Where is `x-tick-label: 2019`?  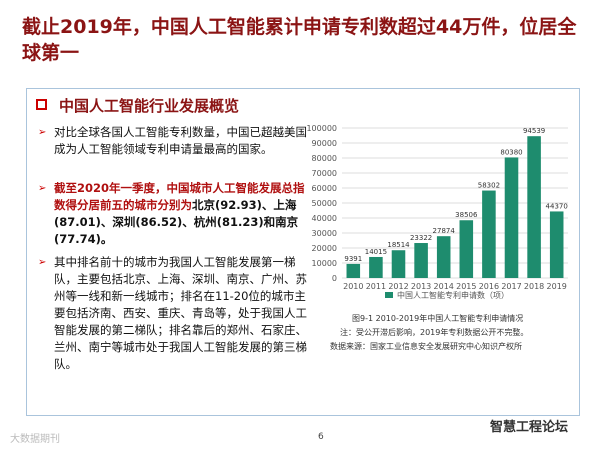 x-tick-label: 2019 is located at coordinates (557, 286).